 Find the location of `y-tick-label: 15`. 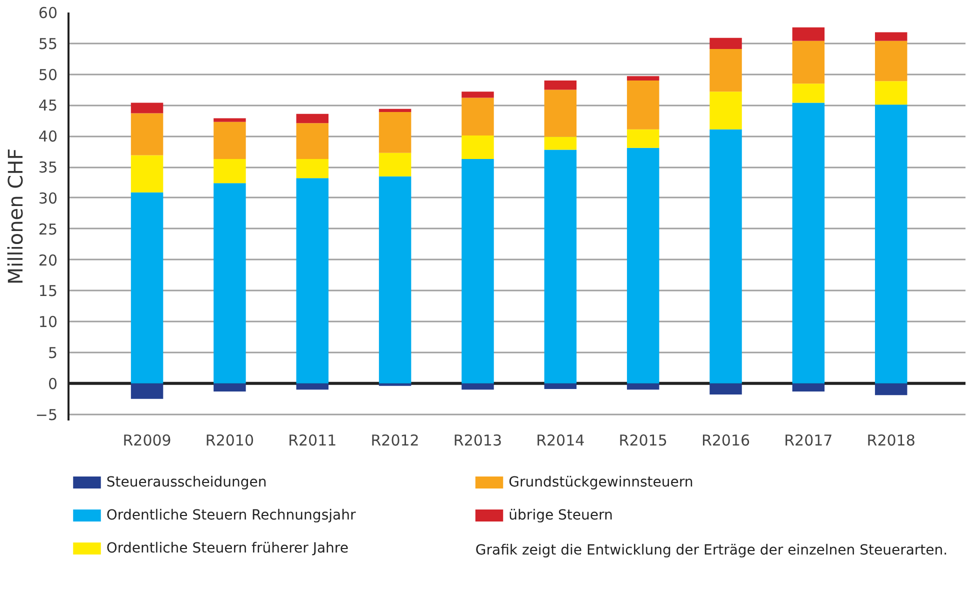

y-tick-label: 15 is located at coordinates (48, 291).